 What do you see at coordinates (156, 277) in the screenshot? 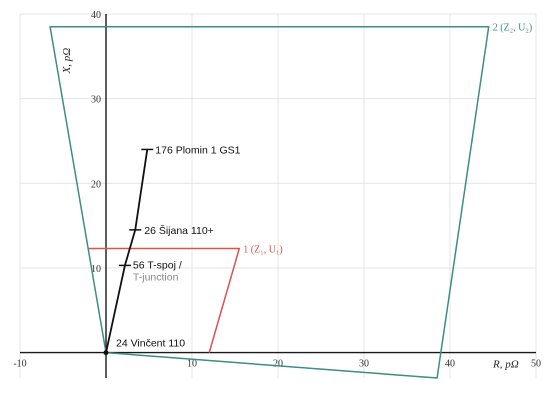
I see `annotation-sublabel: T-junction` at bounding box center [156, 277].